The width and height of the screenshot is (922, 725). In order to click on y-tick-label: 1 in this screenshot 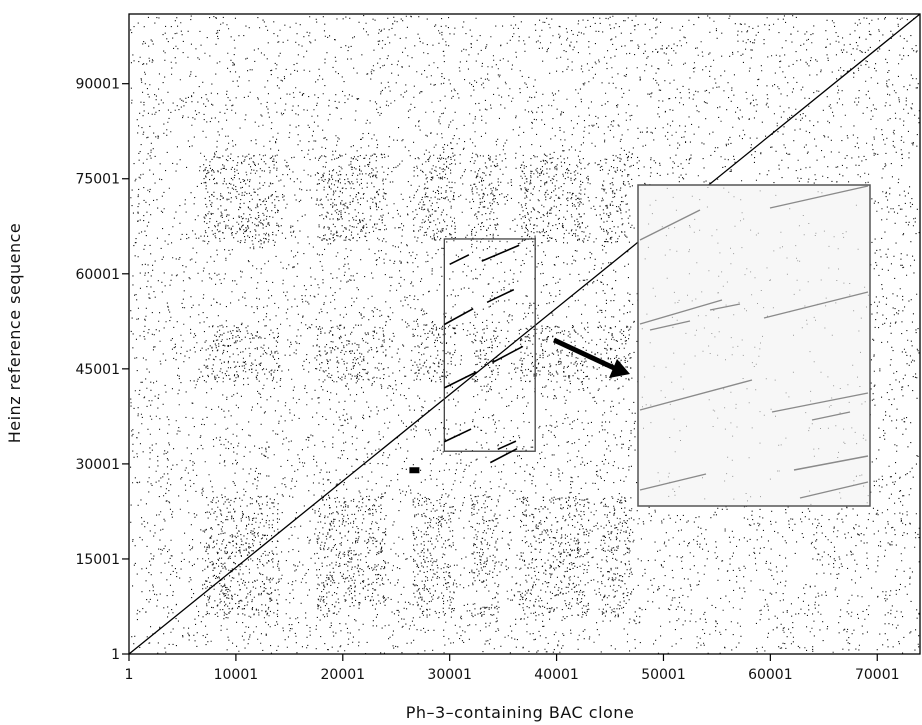, I will do `click(115, 655)`.